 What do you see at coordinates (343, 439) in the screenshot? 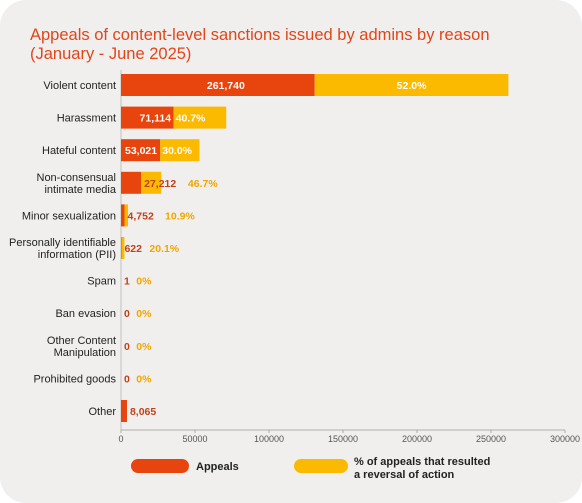
I see `x-tick-label: 150000` at bounding box center [343, 439].